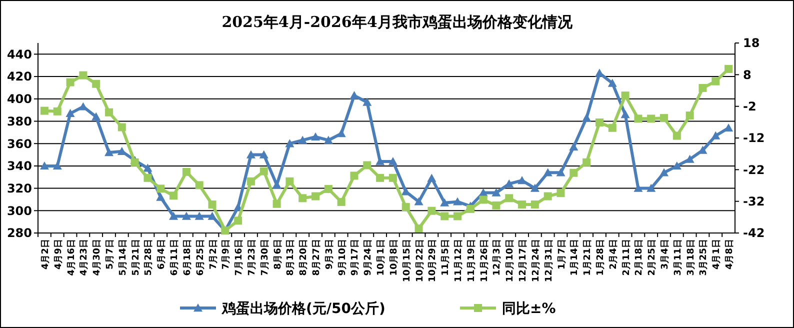 The image size is (794, 328). What do you see at coordinates (71, 257) in the screenshot?
I see `x-tick-label: 4月16日` at bounding box center [71, 257].